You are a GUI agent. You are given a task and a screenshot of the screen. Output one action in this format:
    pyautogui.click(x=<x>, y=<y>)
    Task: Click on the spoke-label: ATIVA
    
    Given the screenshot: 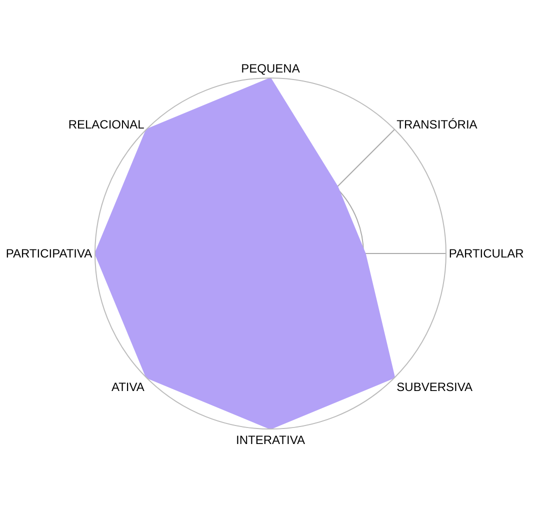 What is the action you would take?
    pyautogui.click(x=127, y=387)
    